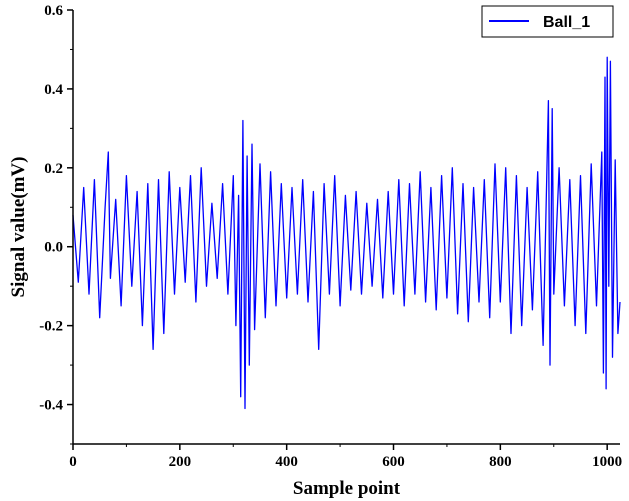 The image size is (629, 501). What do you see at coordinates (51, 327) in the screenshot?
I see `y-tick-label: -0.2` at bounding box center [51, 327].